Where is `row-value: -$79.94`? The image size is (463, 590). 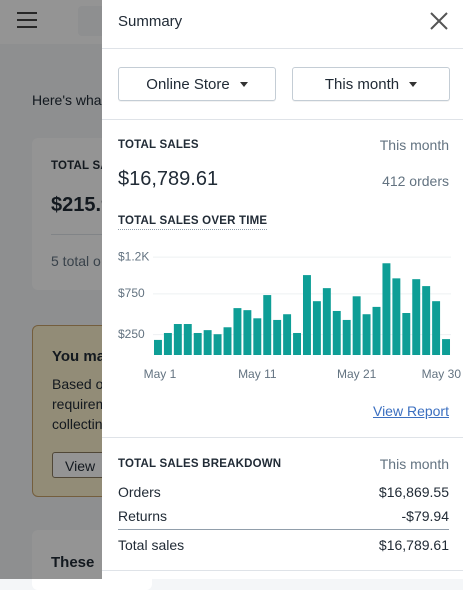 row-value: -$79.94 is located at coordinates (425, 516).